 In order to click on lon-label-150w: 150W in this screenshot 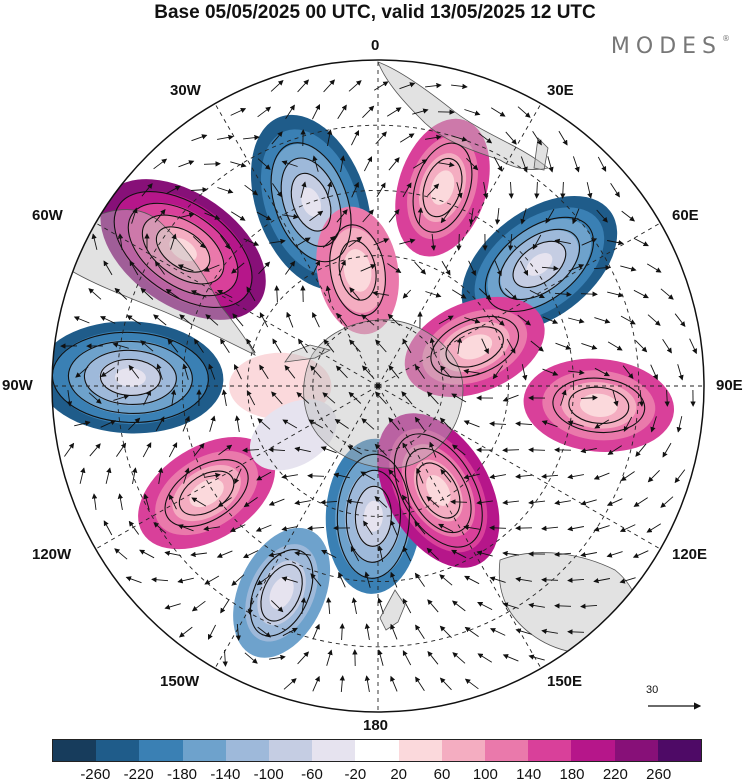, I will do `click(180, 681)`.